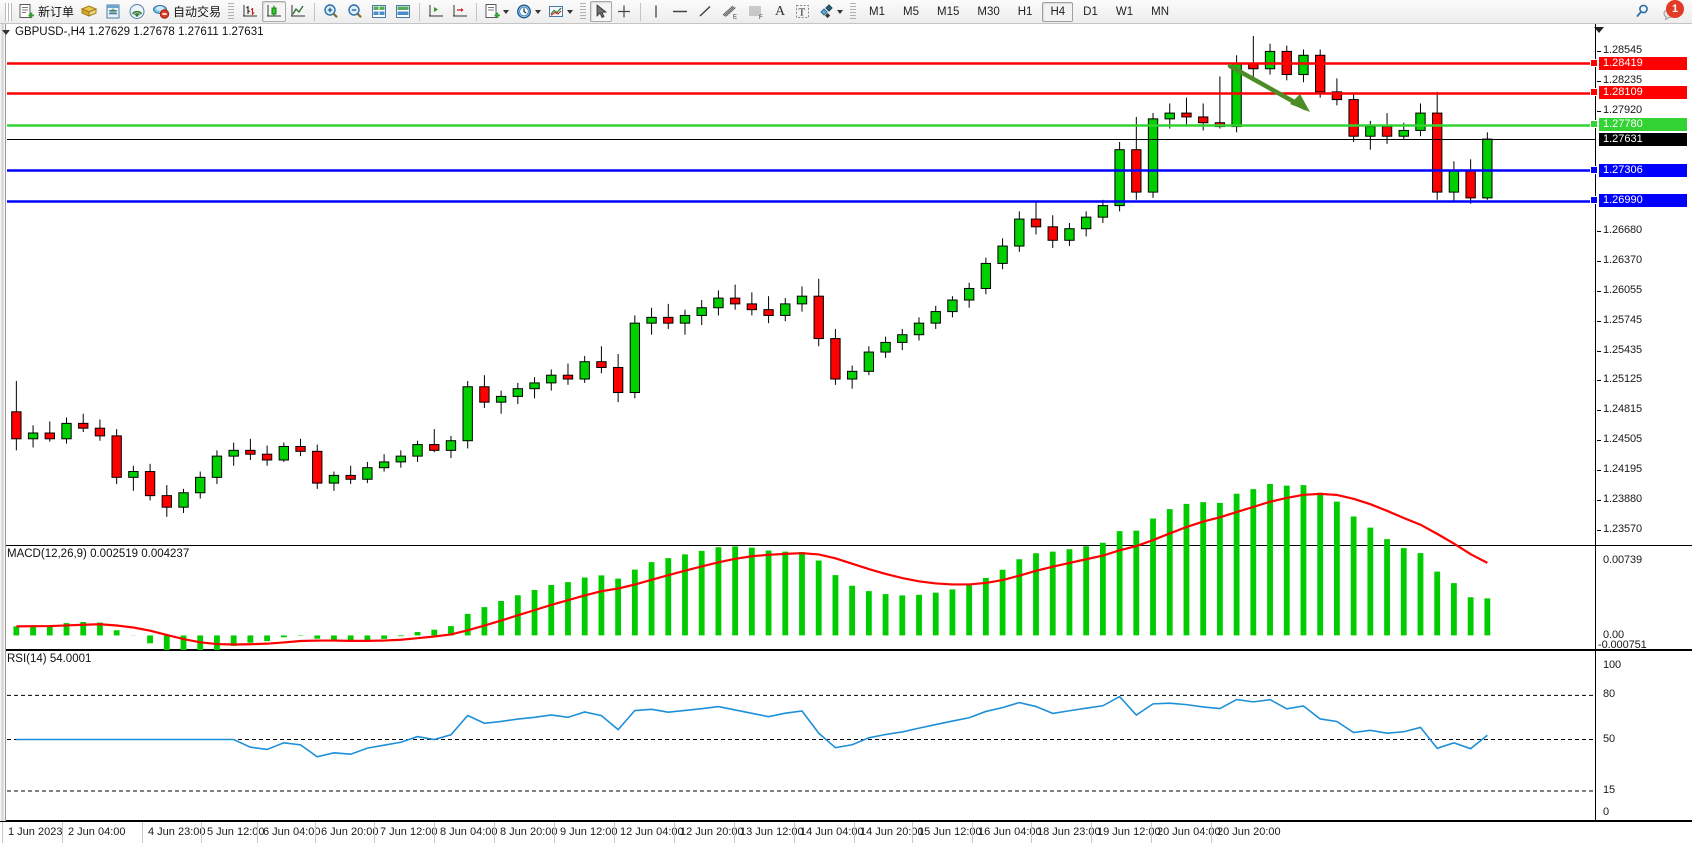  What do you see at coordinates (274, 11) in the screenshot?
I see `candlestick-chart-button` at bounding box center [274, 11].